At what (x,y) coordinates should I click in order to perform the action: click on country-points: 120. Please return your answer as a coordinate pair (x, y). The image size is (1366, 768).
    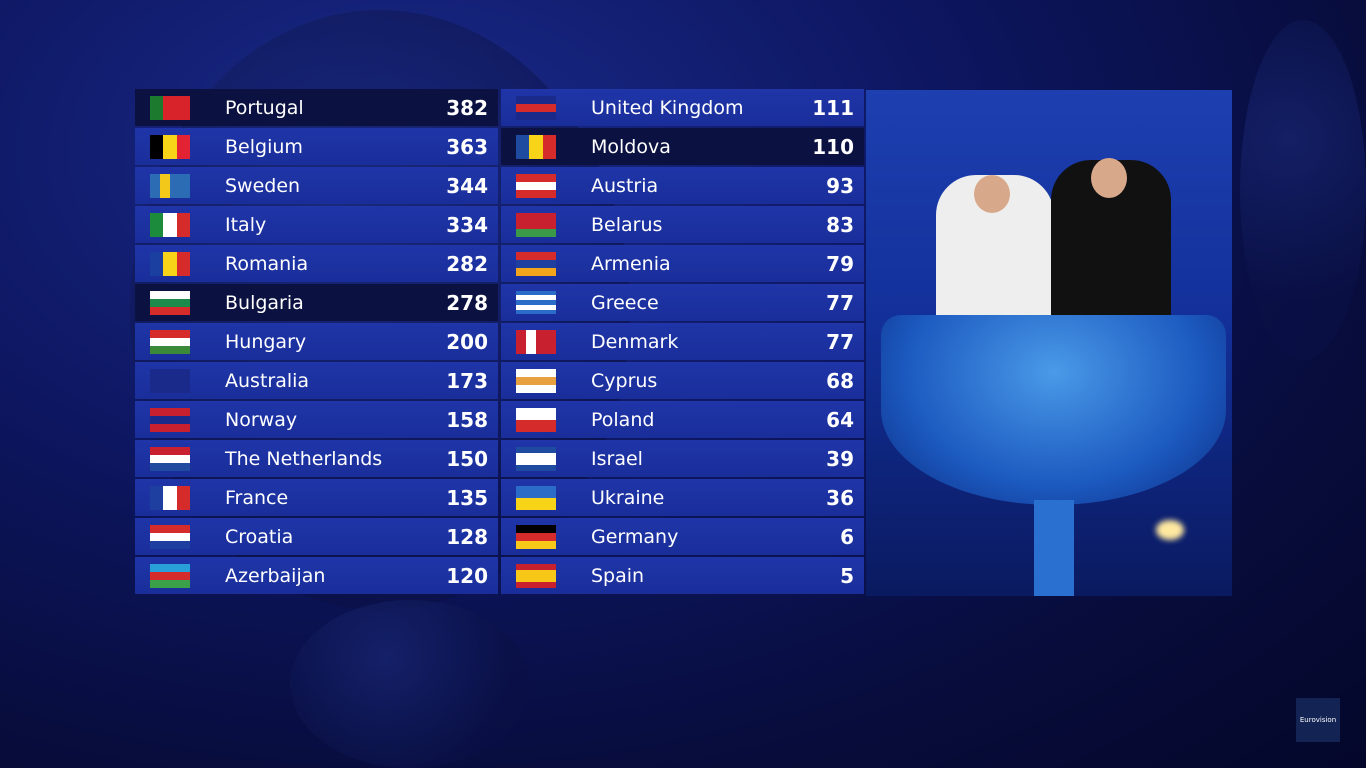
    Looking at the image, I should click on (467, 575).